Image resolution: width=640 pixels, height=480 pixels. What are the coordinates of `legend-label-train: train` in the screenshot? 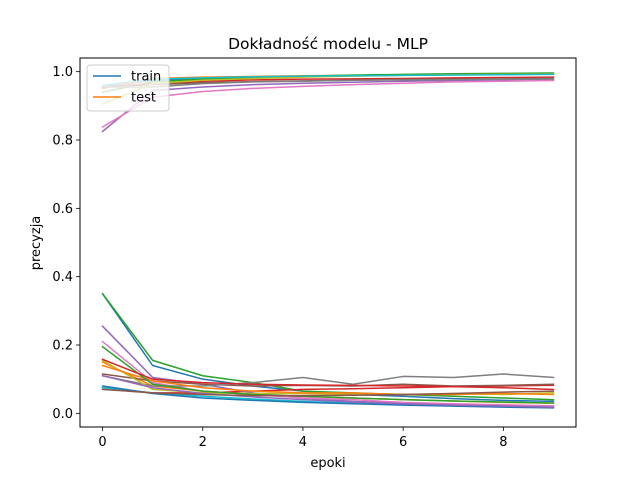 It's located at (146, 77).